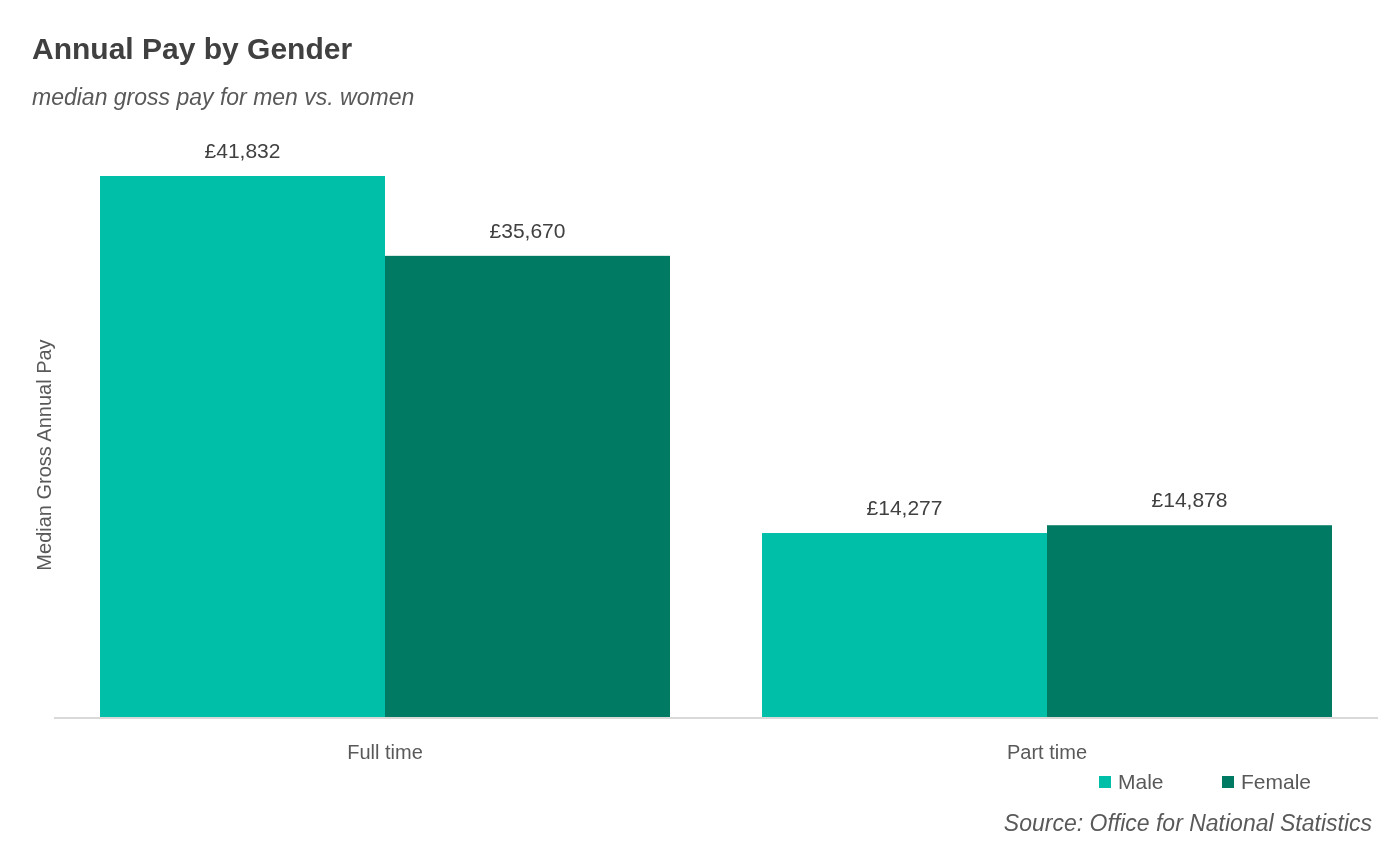 The height and width of the screenshot is (852, 1400). Describe the element at coordinates (1189, 500) in the screenshot. I see `data-label: £14,878` at that location.